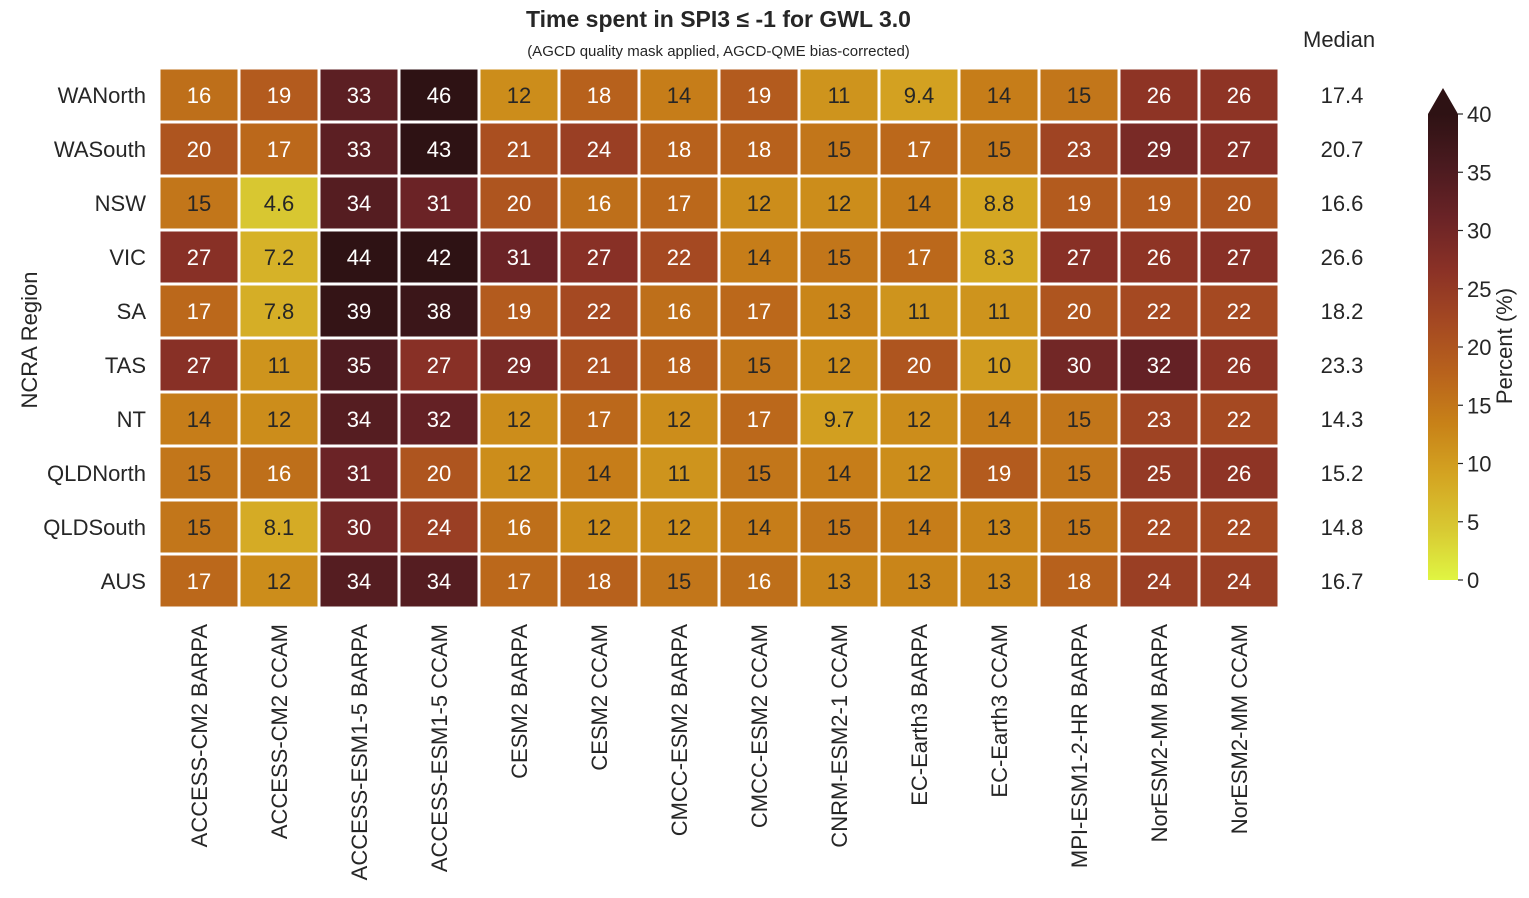 The image size is (1529, 898). I want to click on cell-value-label: 8.3, so click(999, 257).